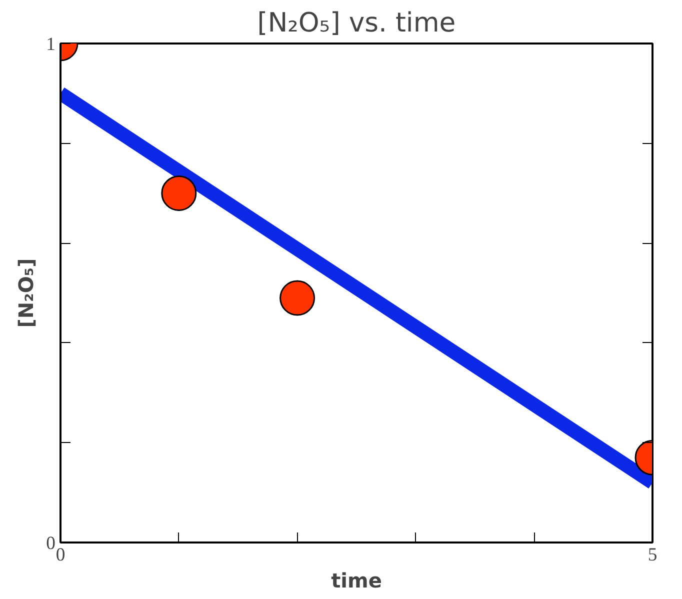 This screenshot has width=682, height=599. What do you see at coordinates (51, 44) in the screenshot?
I see `y-tick-label: 1` at bounding box center [51, 44].